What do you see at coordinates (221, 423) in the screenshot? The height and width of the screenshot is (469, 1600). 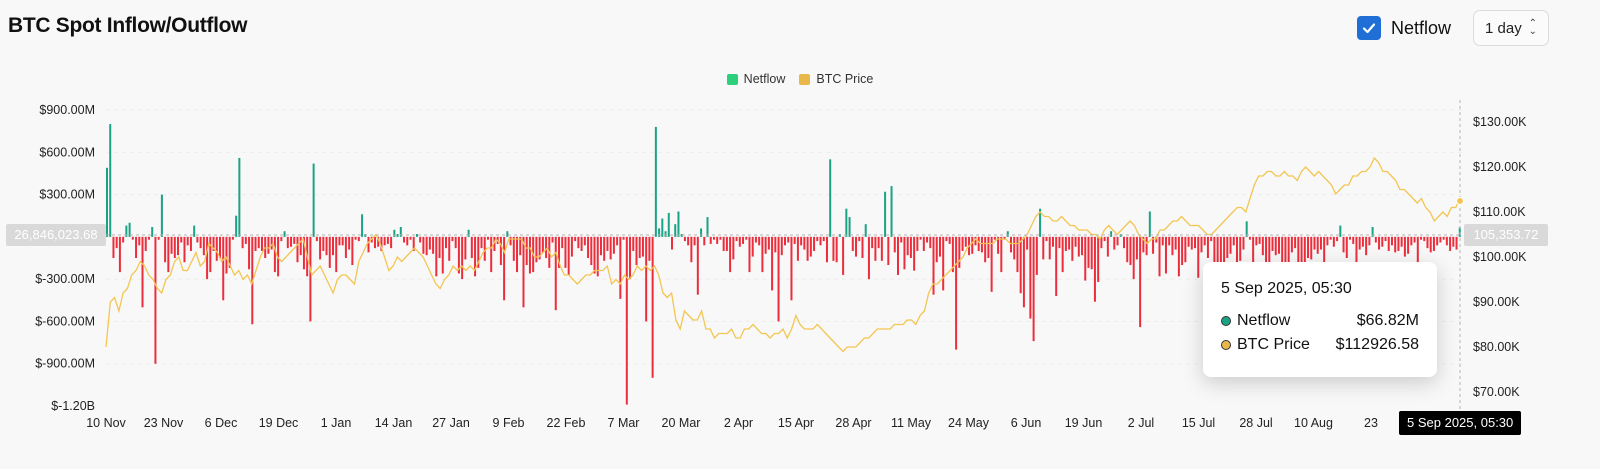 I see `x-tick-label: 6 Dec` at bounding box center [221, 423].